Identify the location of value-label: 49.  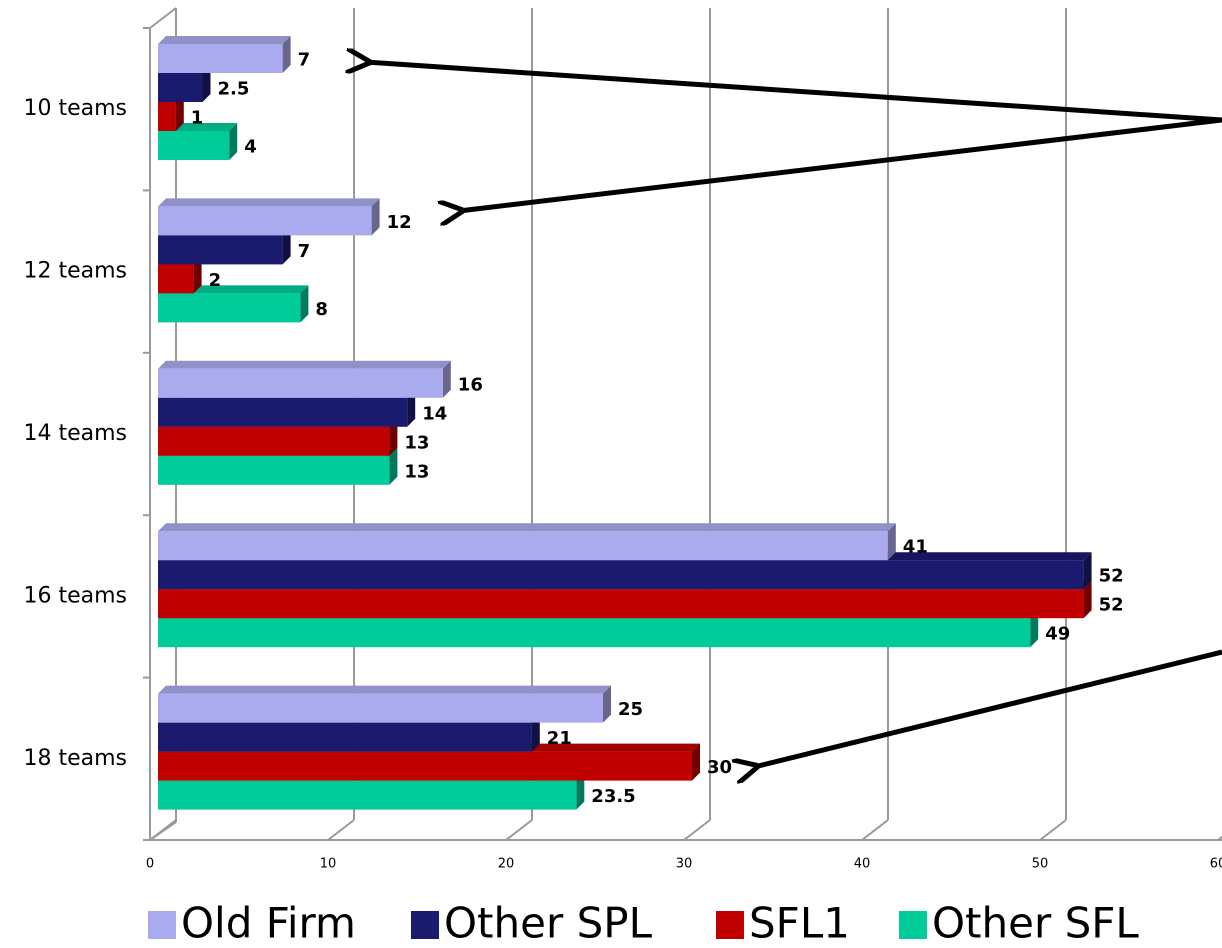
(1057, 634).